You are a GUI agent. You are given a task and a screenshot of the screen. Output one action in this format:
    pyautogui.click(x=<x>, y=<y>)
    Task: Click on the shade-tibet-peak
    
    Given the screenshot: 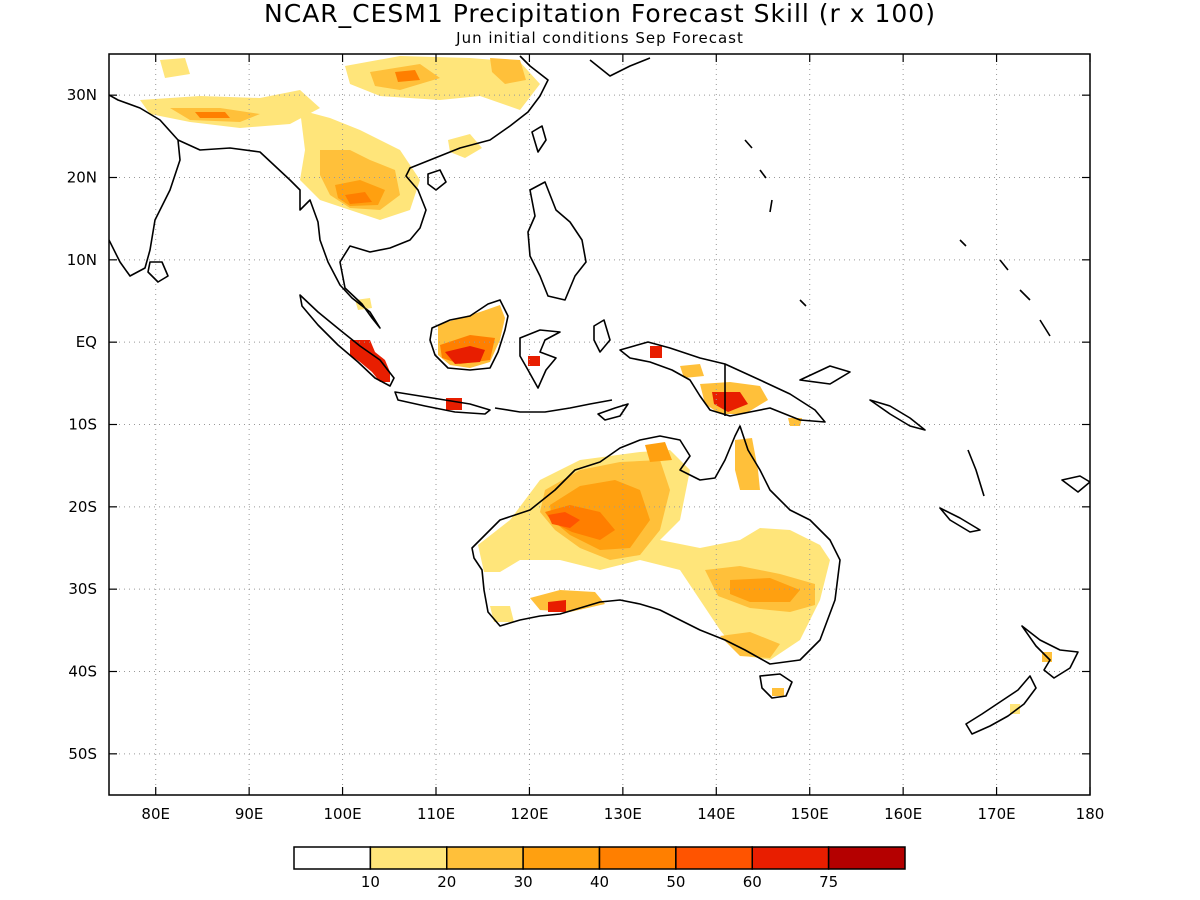 What is the action you would take?
    pyautogui.click(x=212, y=115)
    